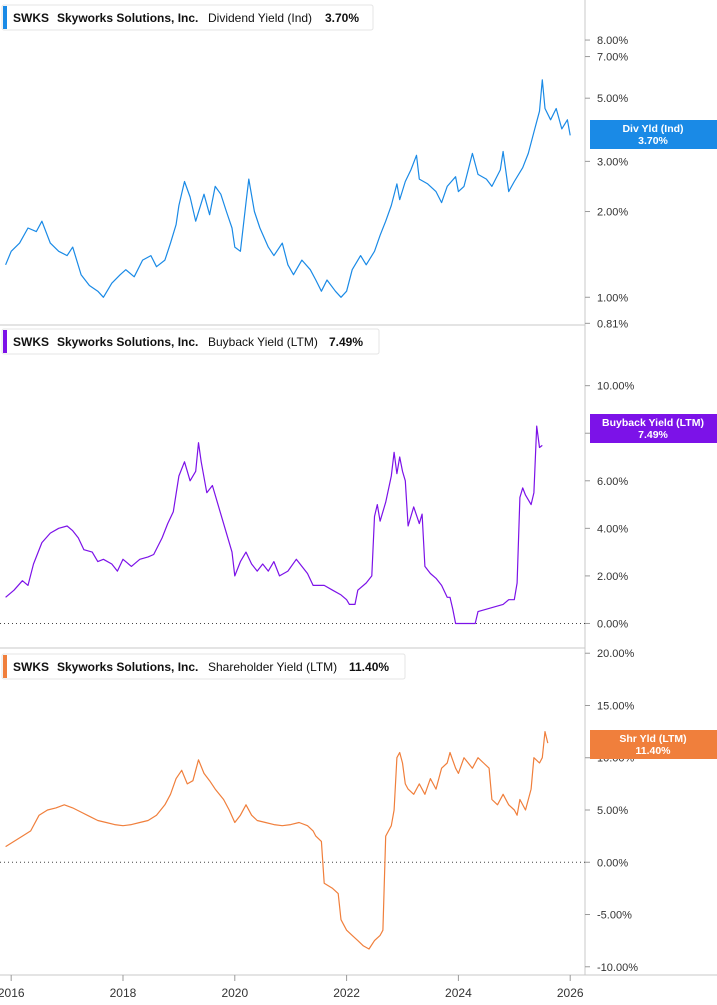 This screenshot has width=717, height=1005. What do you see at coordinates (653, 751) in the screenshot?
I see `flag-value: 11.40%` at bounding box center [653, 751].